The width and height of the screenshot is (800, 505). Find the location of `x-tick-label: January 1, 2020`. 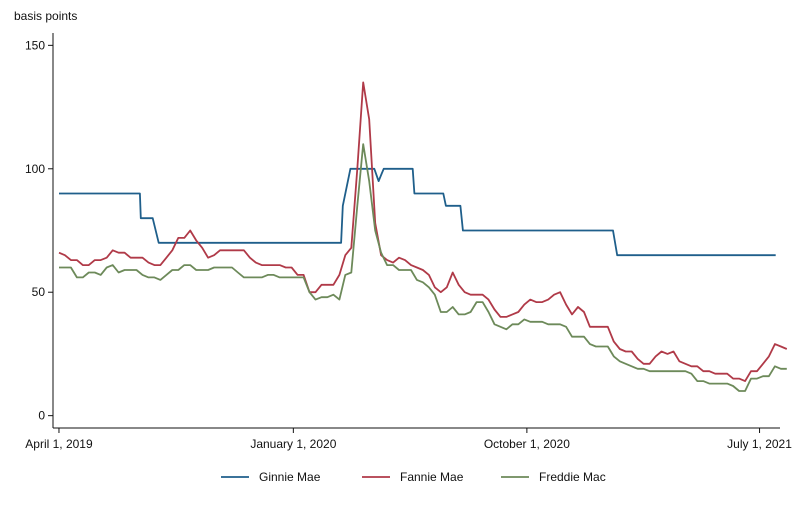

x-tick-label: January 1, 2020 is located at coordinates (293, 444).